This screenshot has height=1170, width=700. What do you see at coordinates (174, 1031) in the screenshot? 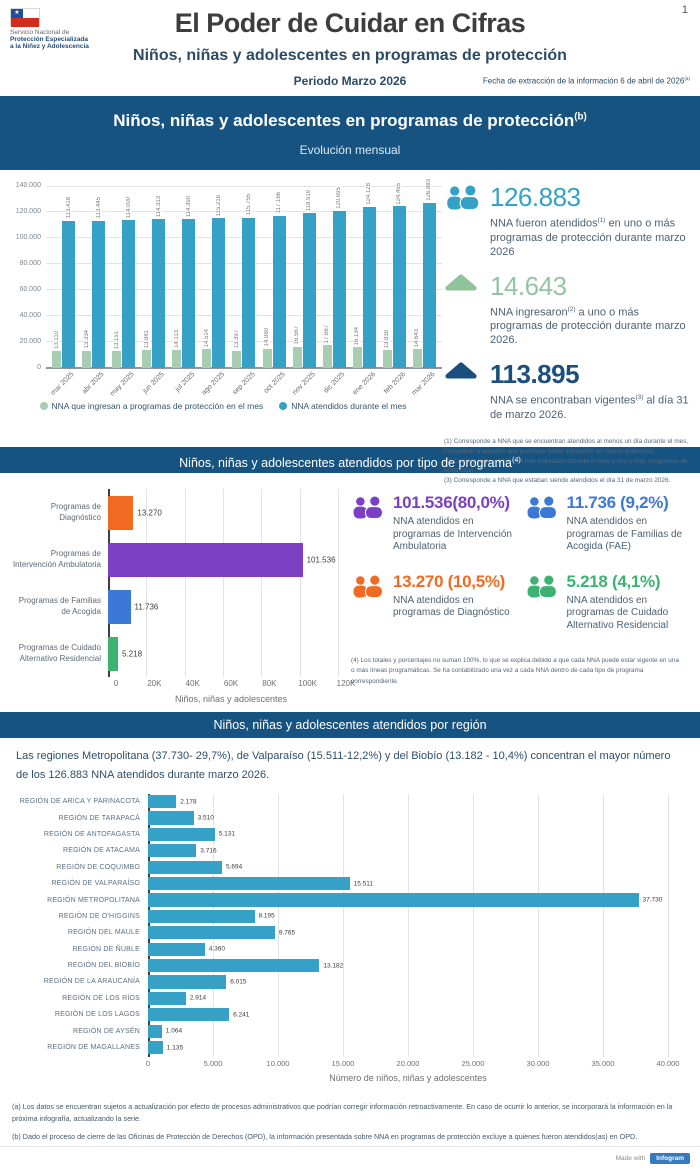
I see `bar-value-label: 1.064` at bounding box center [174, 1031].